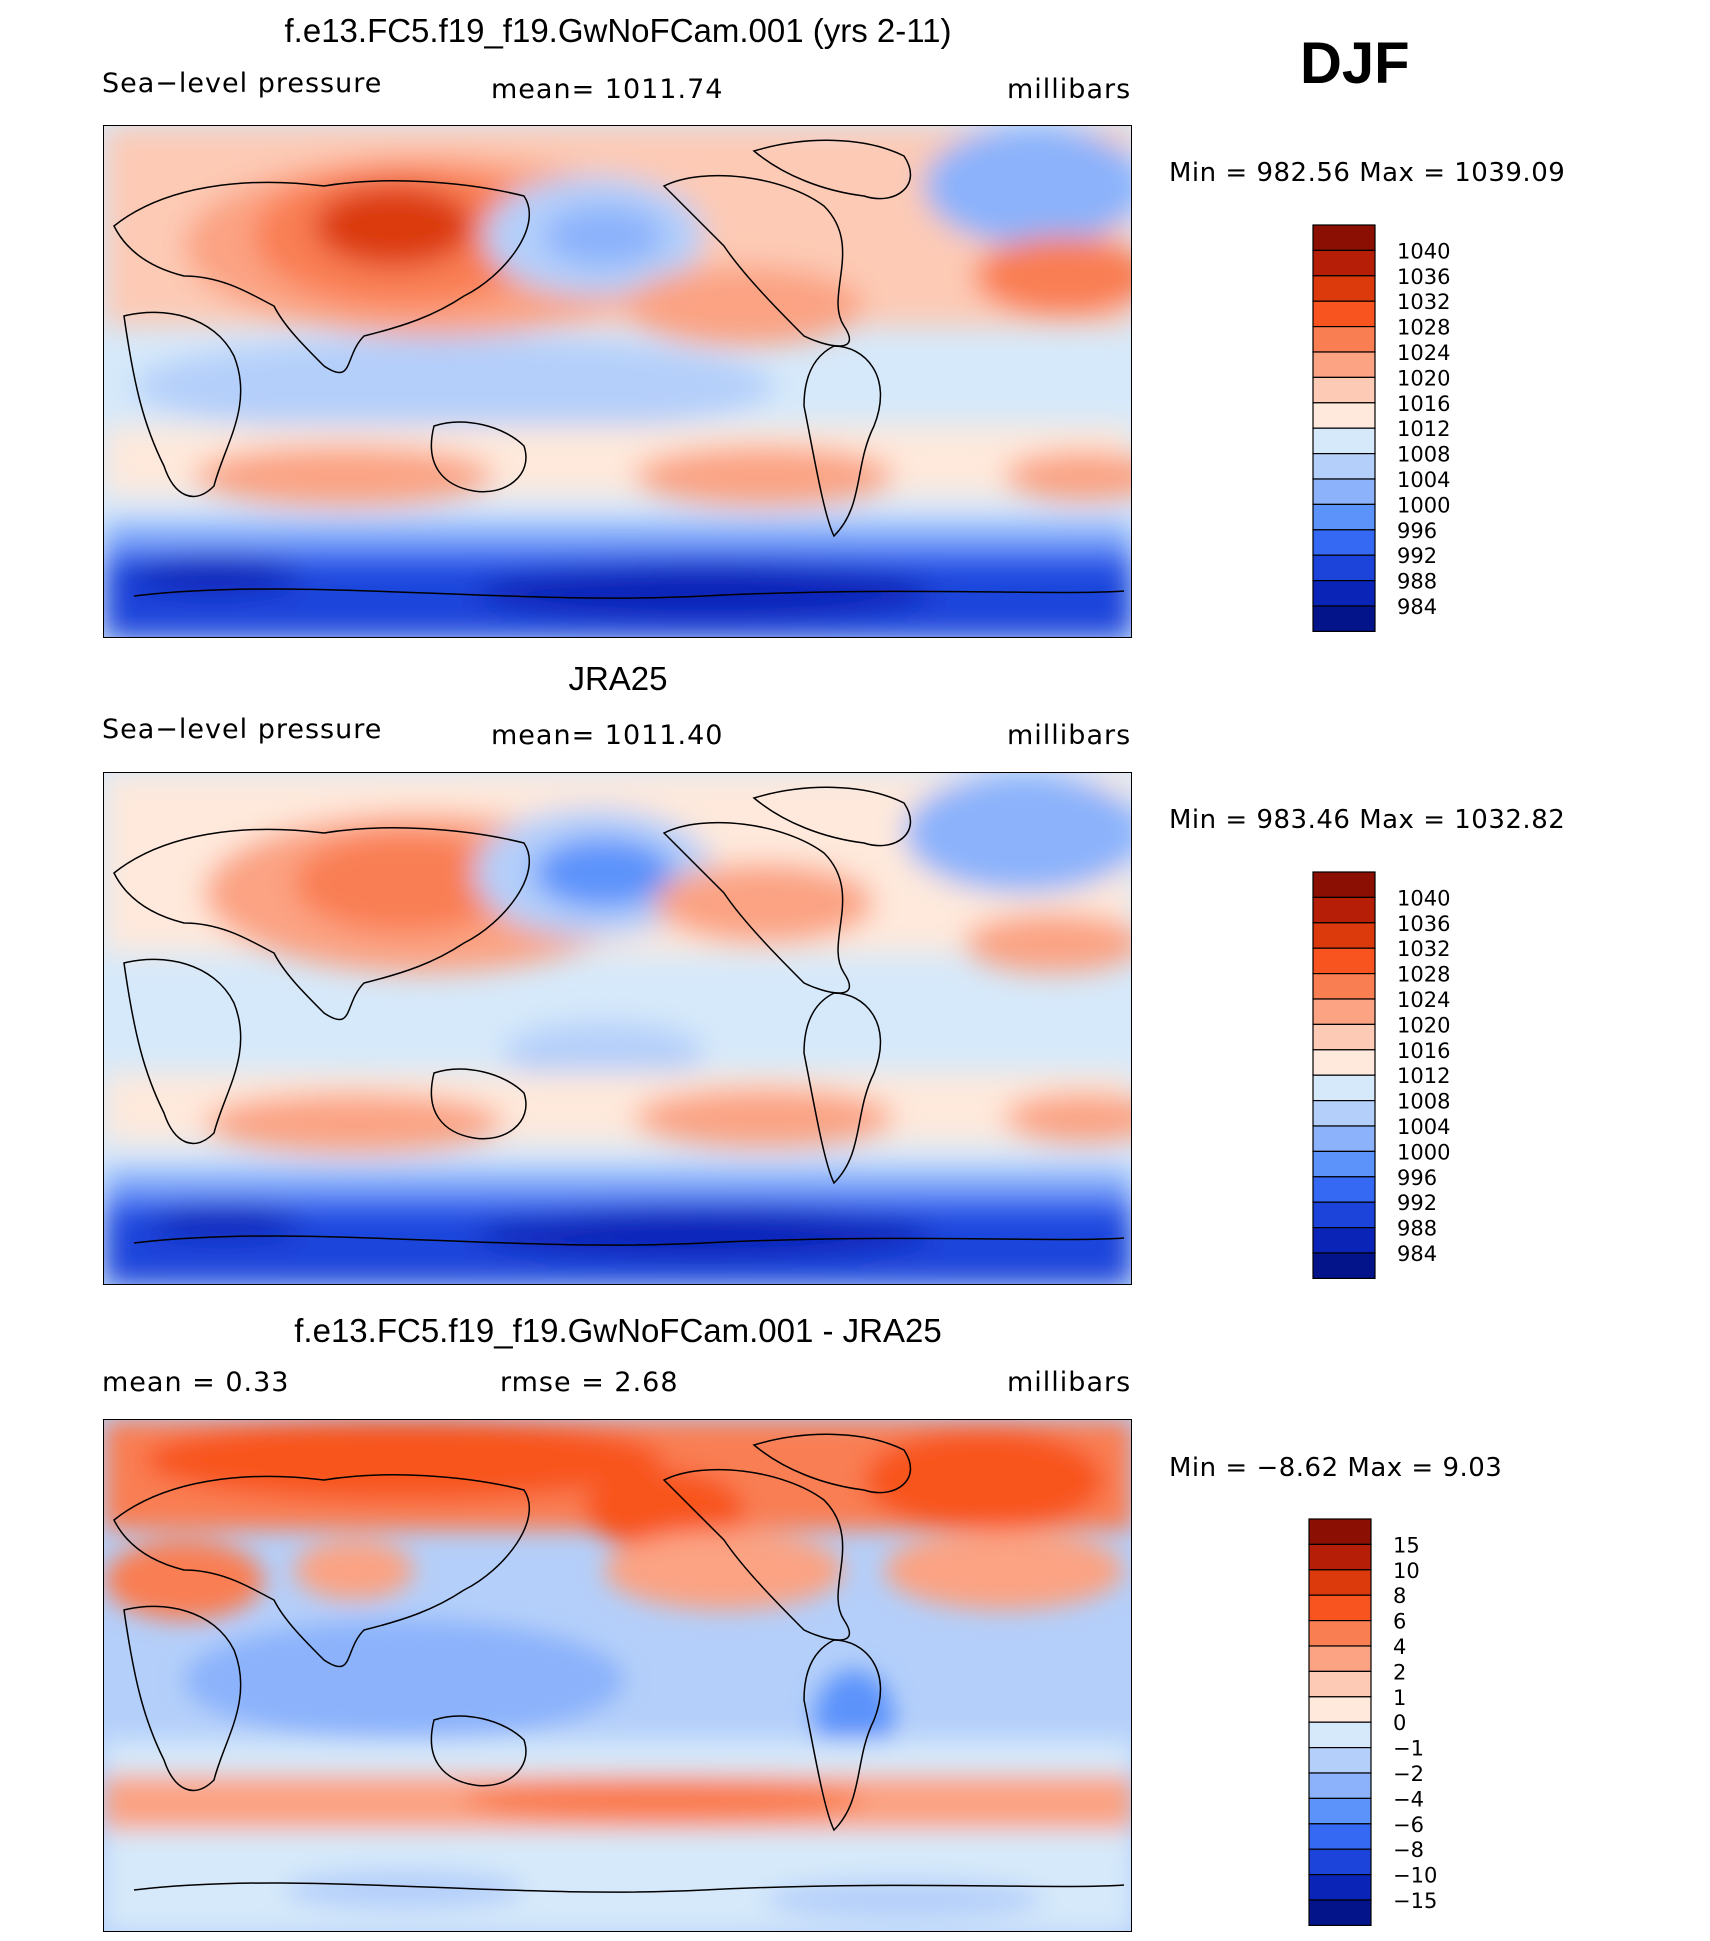 The width and height of the screenshot is (1710, 1941). I want to click on colorbar-tick-label: 1, so click(1399, 1698).